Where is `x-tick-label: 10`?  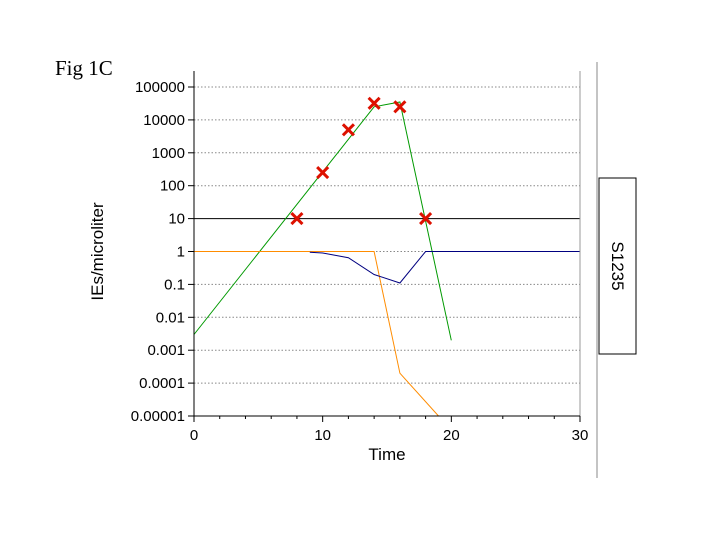
x-tick-label: 10 is located at coordinates (322, 435).